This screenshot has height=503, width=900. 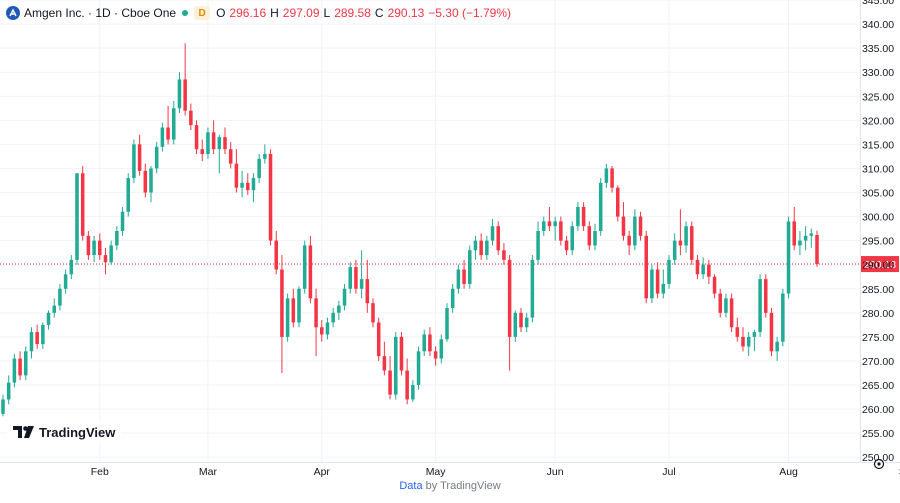 I want to click on time-tick-label: Apr, so click(x=322, y=472).